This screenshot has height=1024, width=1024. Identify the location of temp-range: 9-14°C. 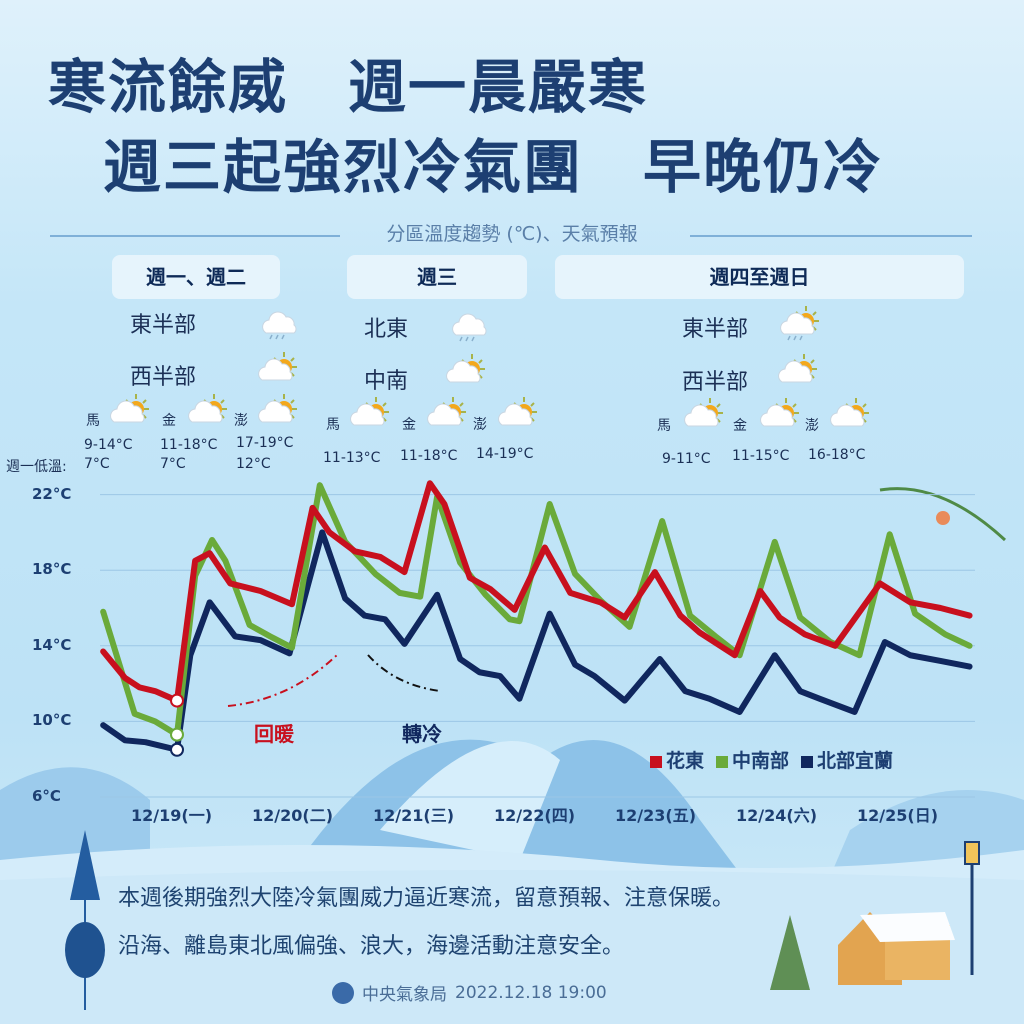
(108, 445).